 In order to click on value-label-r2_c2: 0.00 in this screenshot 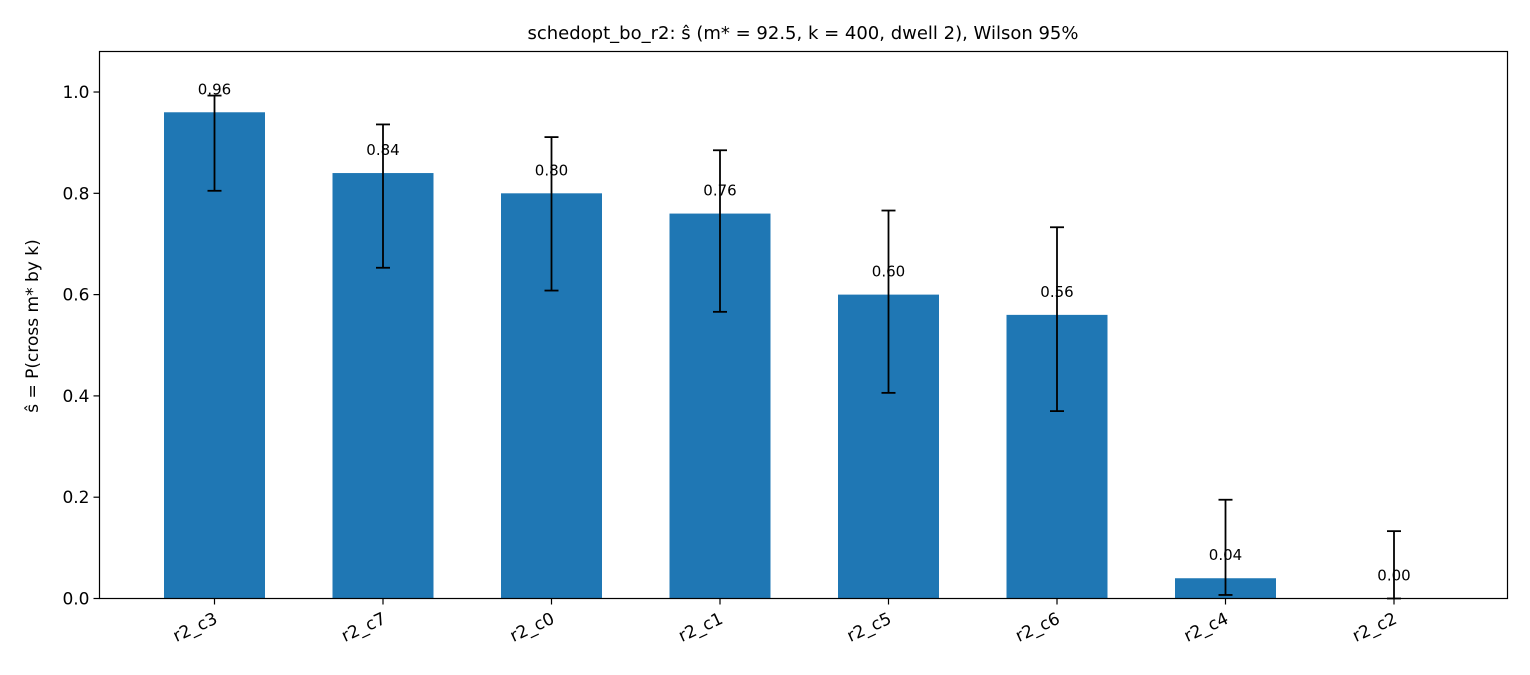, I will do `click(1393, 576)`.